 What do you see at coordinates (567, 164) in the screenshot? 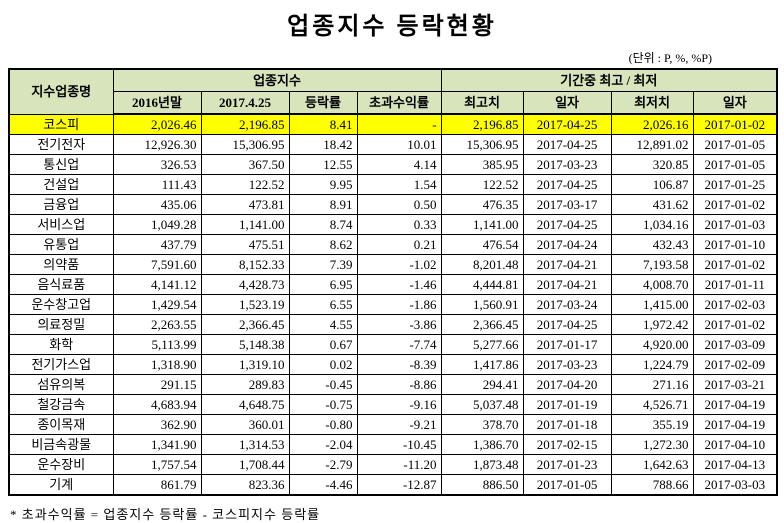
I see `date-cell: 2017-03-23` at bounding box center [567, 164].